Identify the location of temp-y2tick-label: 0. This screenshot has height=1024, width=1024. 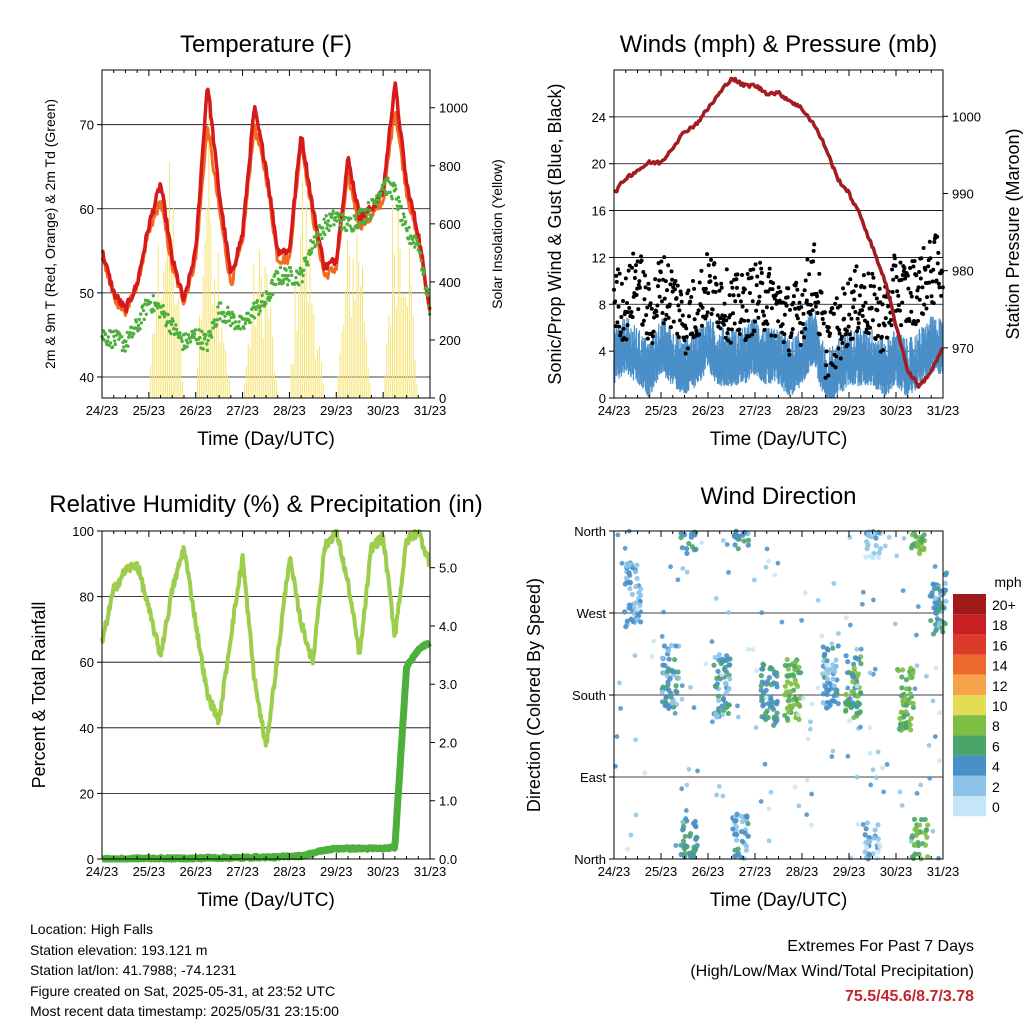
(442, 398).